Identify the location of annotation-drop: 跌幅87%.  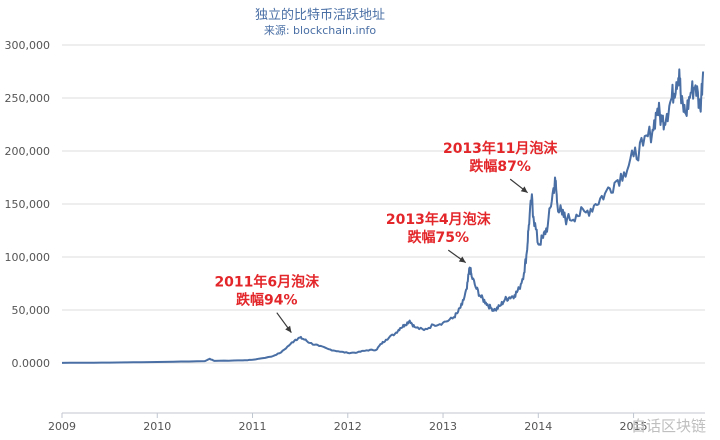
(500, 166).